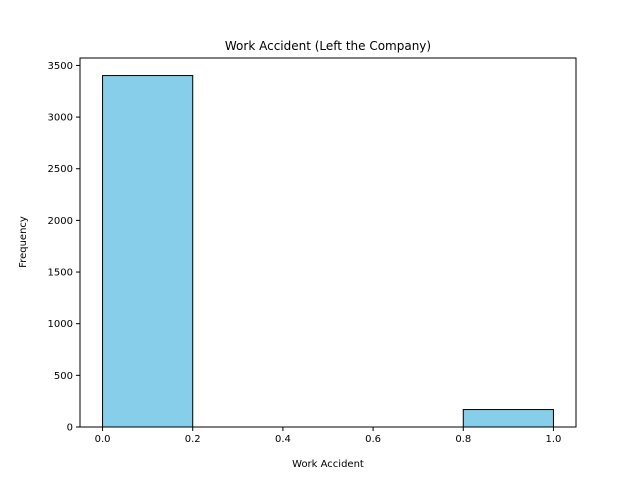  I want to click on y-tick-label: 0, so click(70, 428).